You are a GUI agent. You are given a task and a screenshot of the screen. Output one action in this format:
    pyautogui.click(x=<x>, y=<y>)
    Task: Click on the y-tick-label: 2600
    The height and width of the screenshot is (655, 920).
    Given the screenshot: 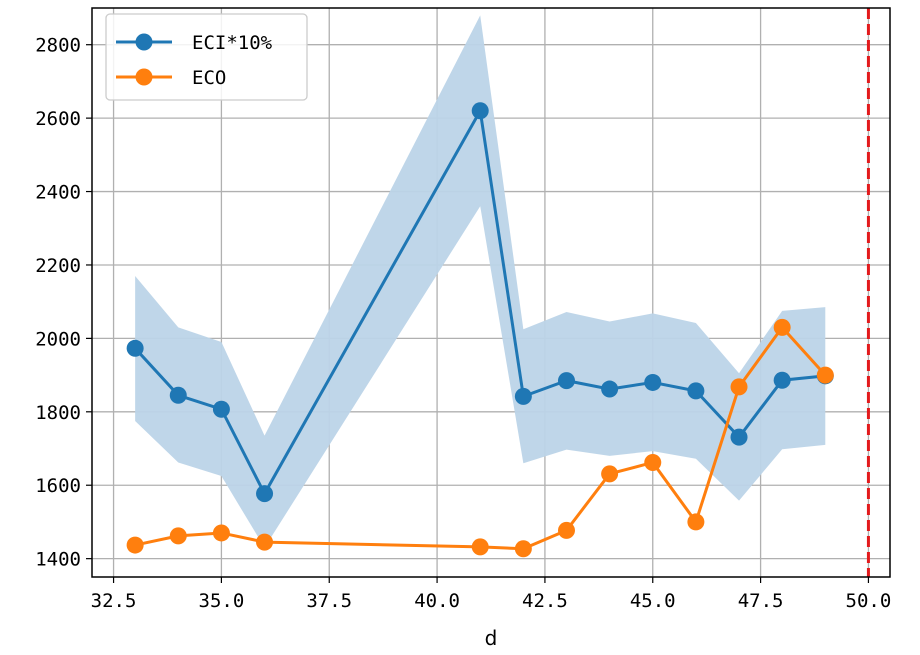 What is the action you would take?
    pyautogui.click(x=58, y=119)
    